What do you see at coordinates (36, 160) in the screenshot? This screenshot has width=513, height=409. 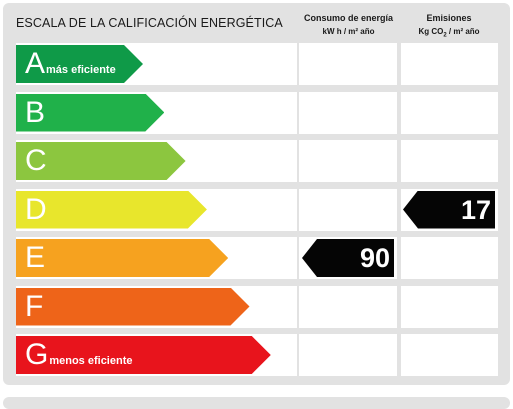 I see `rating-letter: C` at bounding box center [36, 160].